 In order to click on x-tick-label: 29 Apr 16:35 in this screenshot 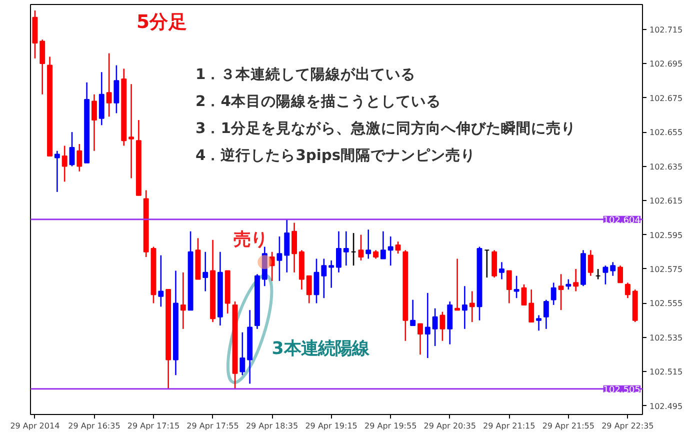, I will do `click(94, 426)`.